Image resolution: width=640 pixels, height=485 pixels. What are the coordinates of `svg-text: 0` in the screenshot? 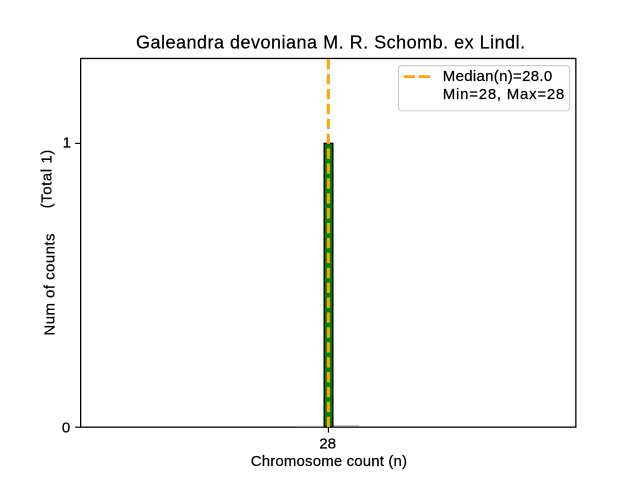 It's located at (66, 427).